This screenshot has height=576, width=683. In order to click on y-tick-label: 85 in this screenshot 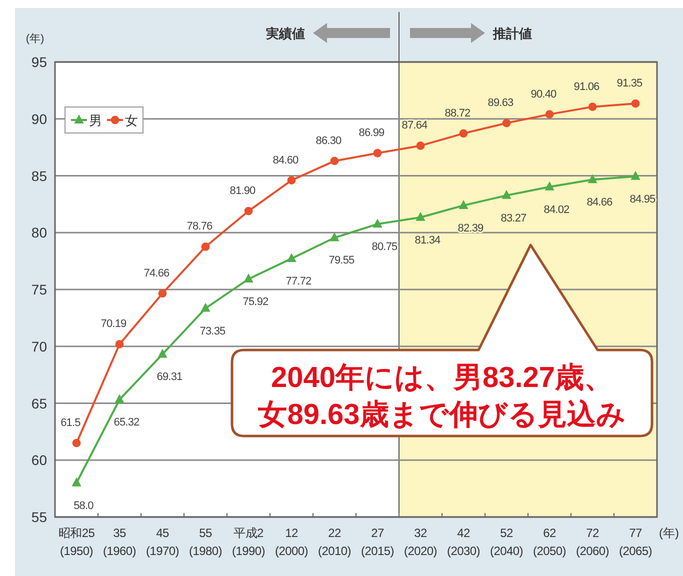, I will do `click(39, 176)`.